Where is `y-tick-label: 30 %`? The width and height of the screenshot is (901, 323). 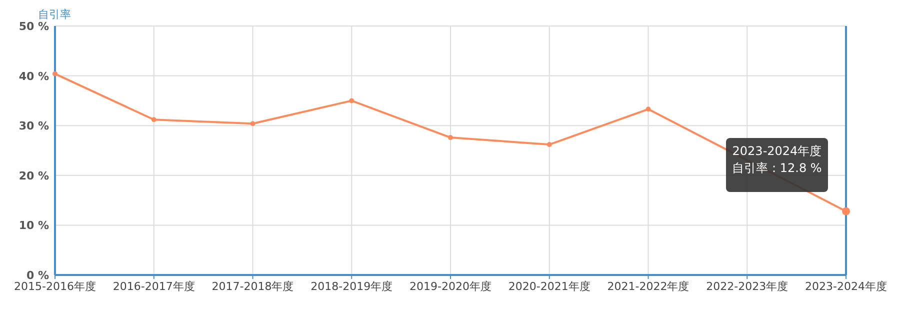
y-tick-label: 30 % is located at coordinates (33, 126).